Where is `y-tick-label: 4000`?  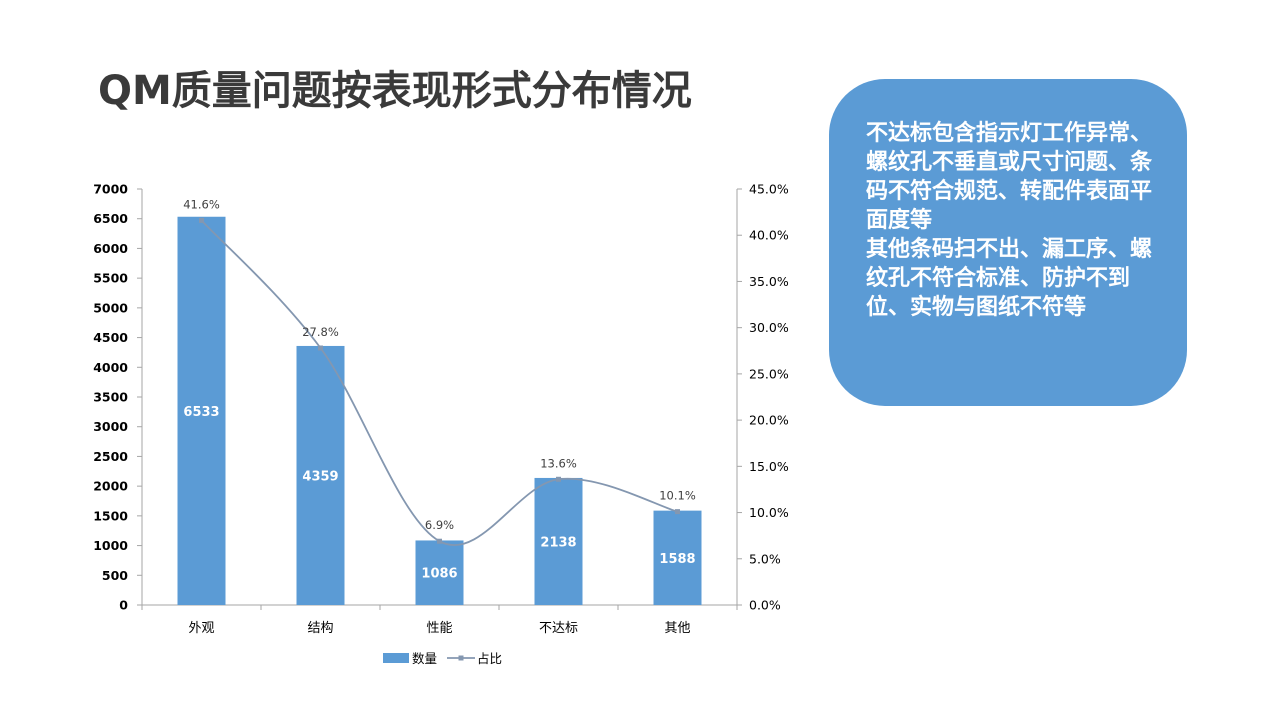
y-tick-label: 4000 is located at coordinates (110, 367).